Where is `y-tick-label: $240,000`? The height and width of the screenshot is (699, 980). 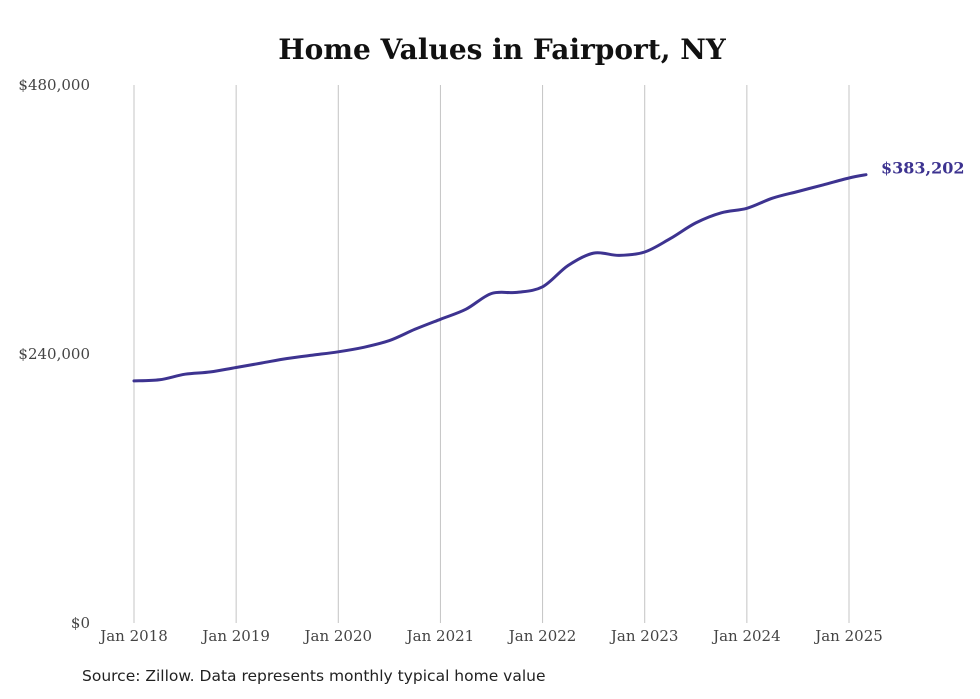
y-tick-label: $240,000 is located at coordinates (54, 354).